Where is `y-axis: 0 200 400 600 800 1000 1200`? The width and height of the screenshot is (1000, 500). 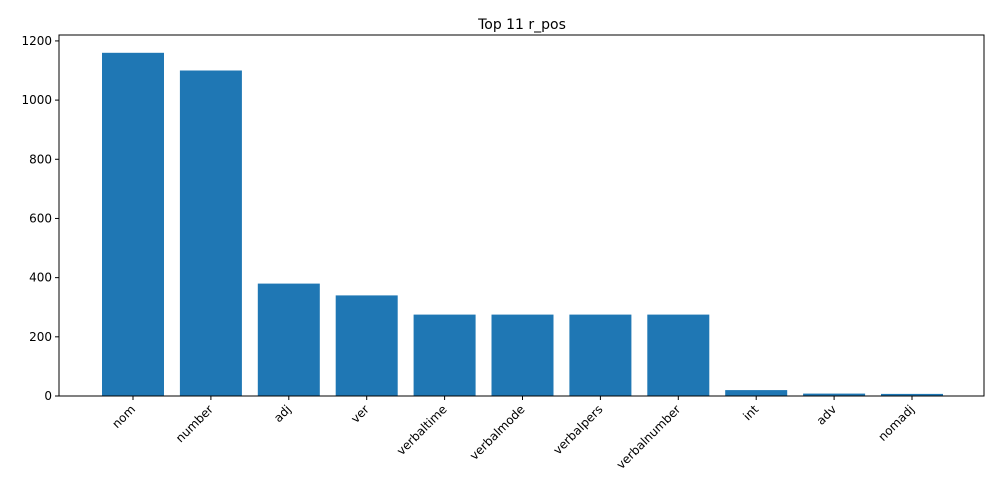
y-axis: 0 200 400 600 800 1000 1200 is located at coordinates (40, 218).